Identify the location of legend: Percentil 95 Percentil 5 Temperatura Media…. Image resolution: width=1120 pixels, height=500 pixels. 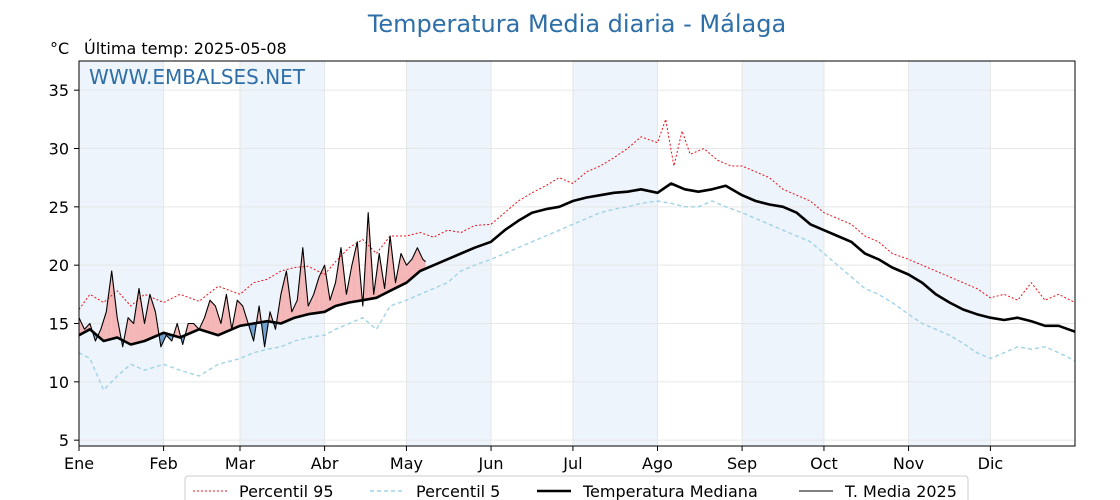
(576, 487).